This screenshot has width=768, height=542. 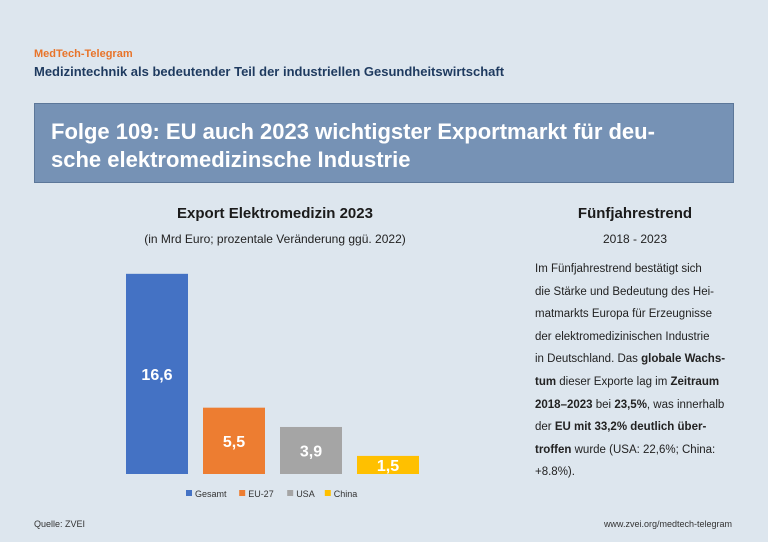 I want to click on trend-text-segment: die Stärke und Bedeutung des Hei-, so click(x=625, y=291).